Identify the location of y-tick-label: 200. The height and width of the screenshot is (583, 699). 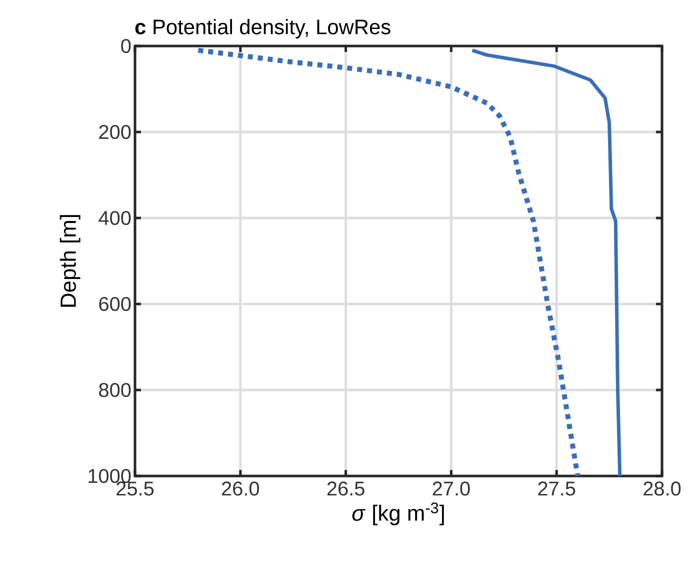
(115, 132).